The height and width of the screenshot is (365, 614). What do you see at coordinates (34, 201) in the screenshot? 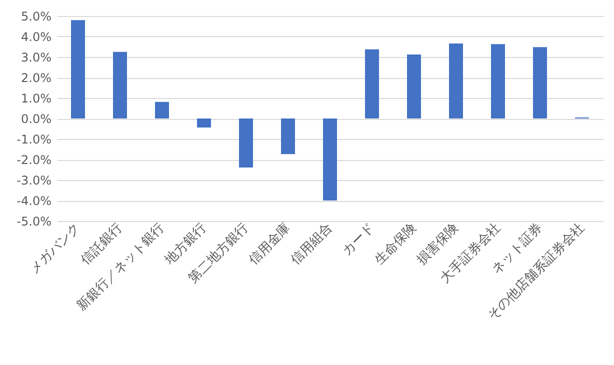
I see `y-tick-label: -4.0%` at bounding box center [34, 201].